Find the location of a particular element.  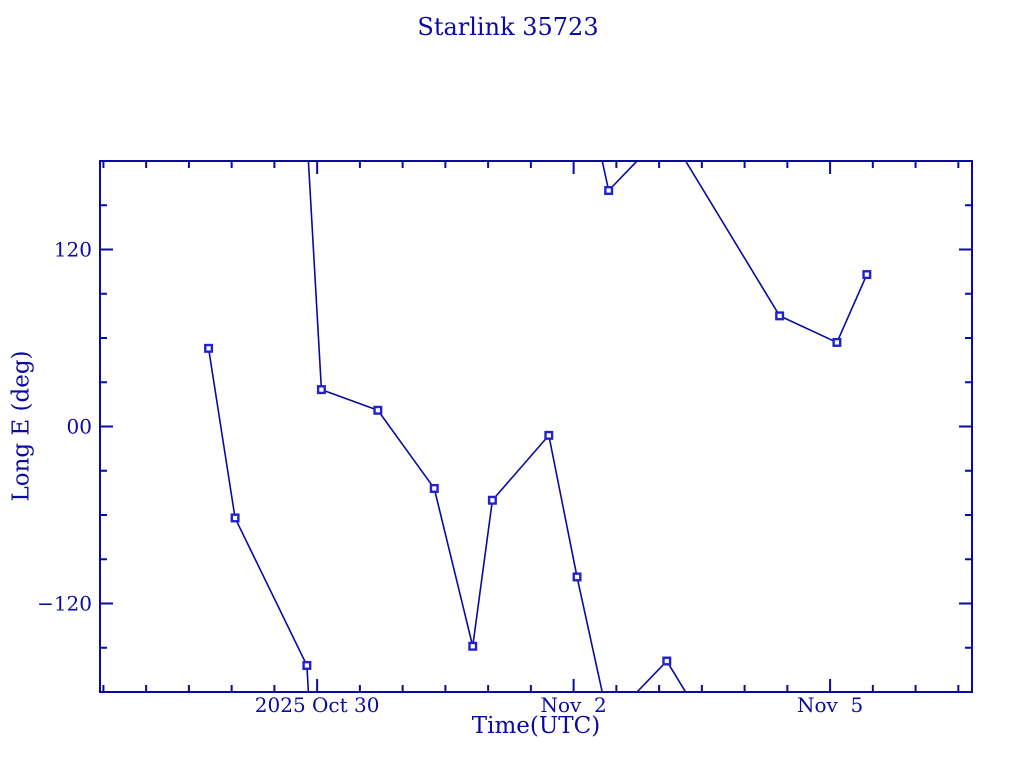

y-tick-label: 120 is located at coordinates (73, 250).